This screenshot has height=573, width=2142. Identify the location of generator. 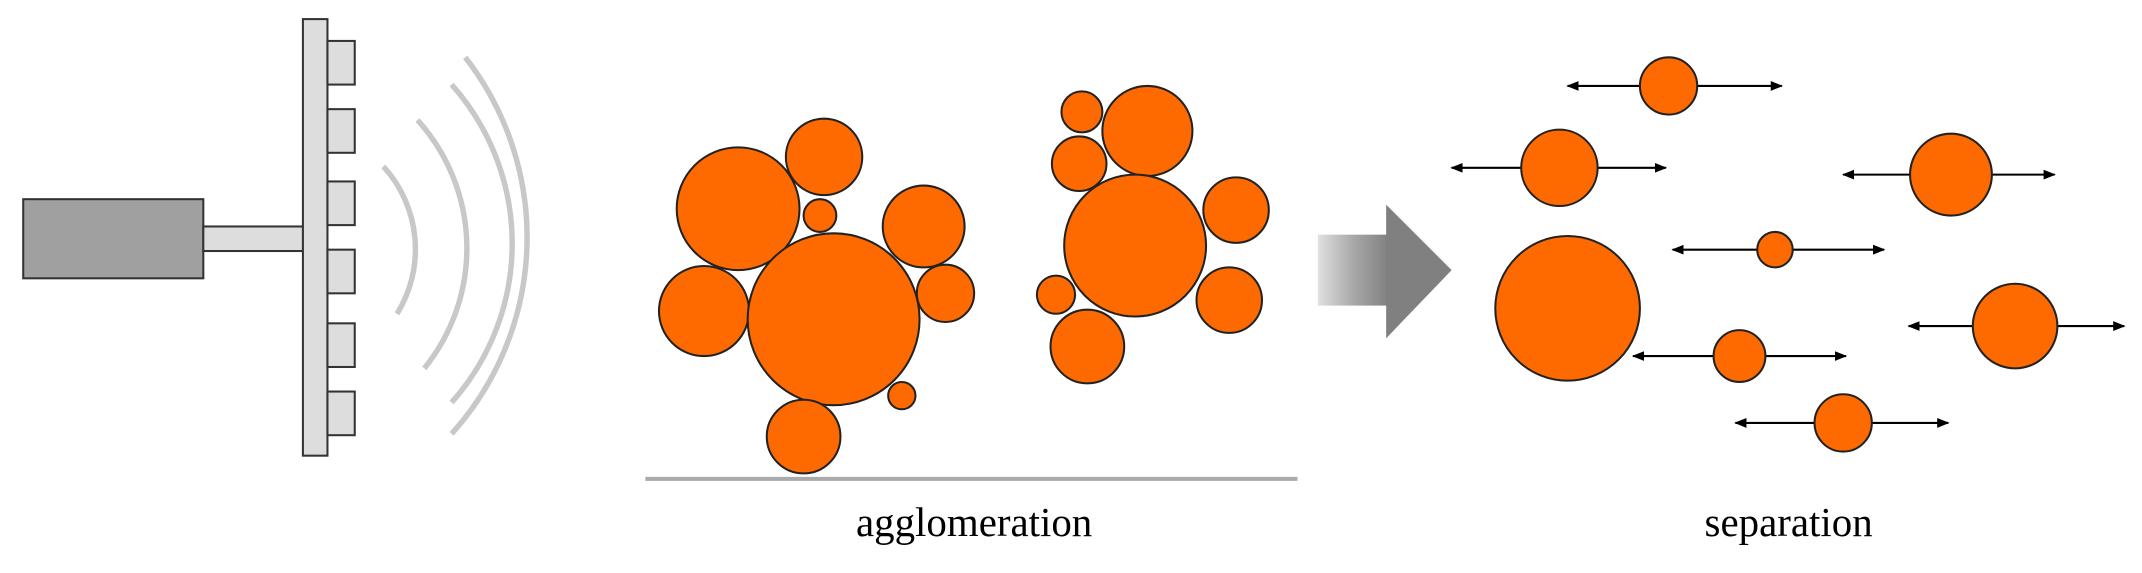
(113, 239).